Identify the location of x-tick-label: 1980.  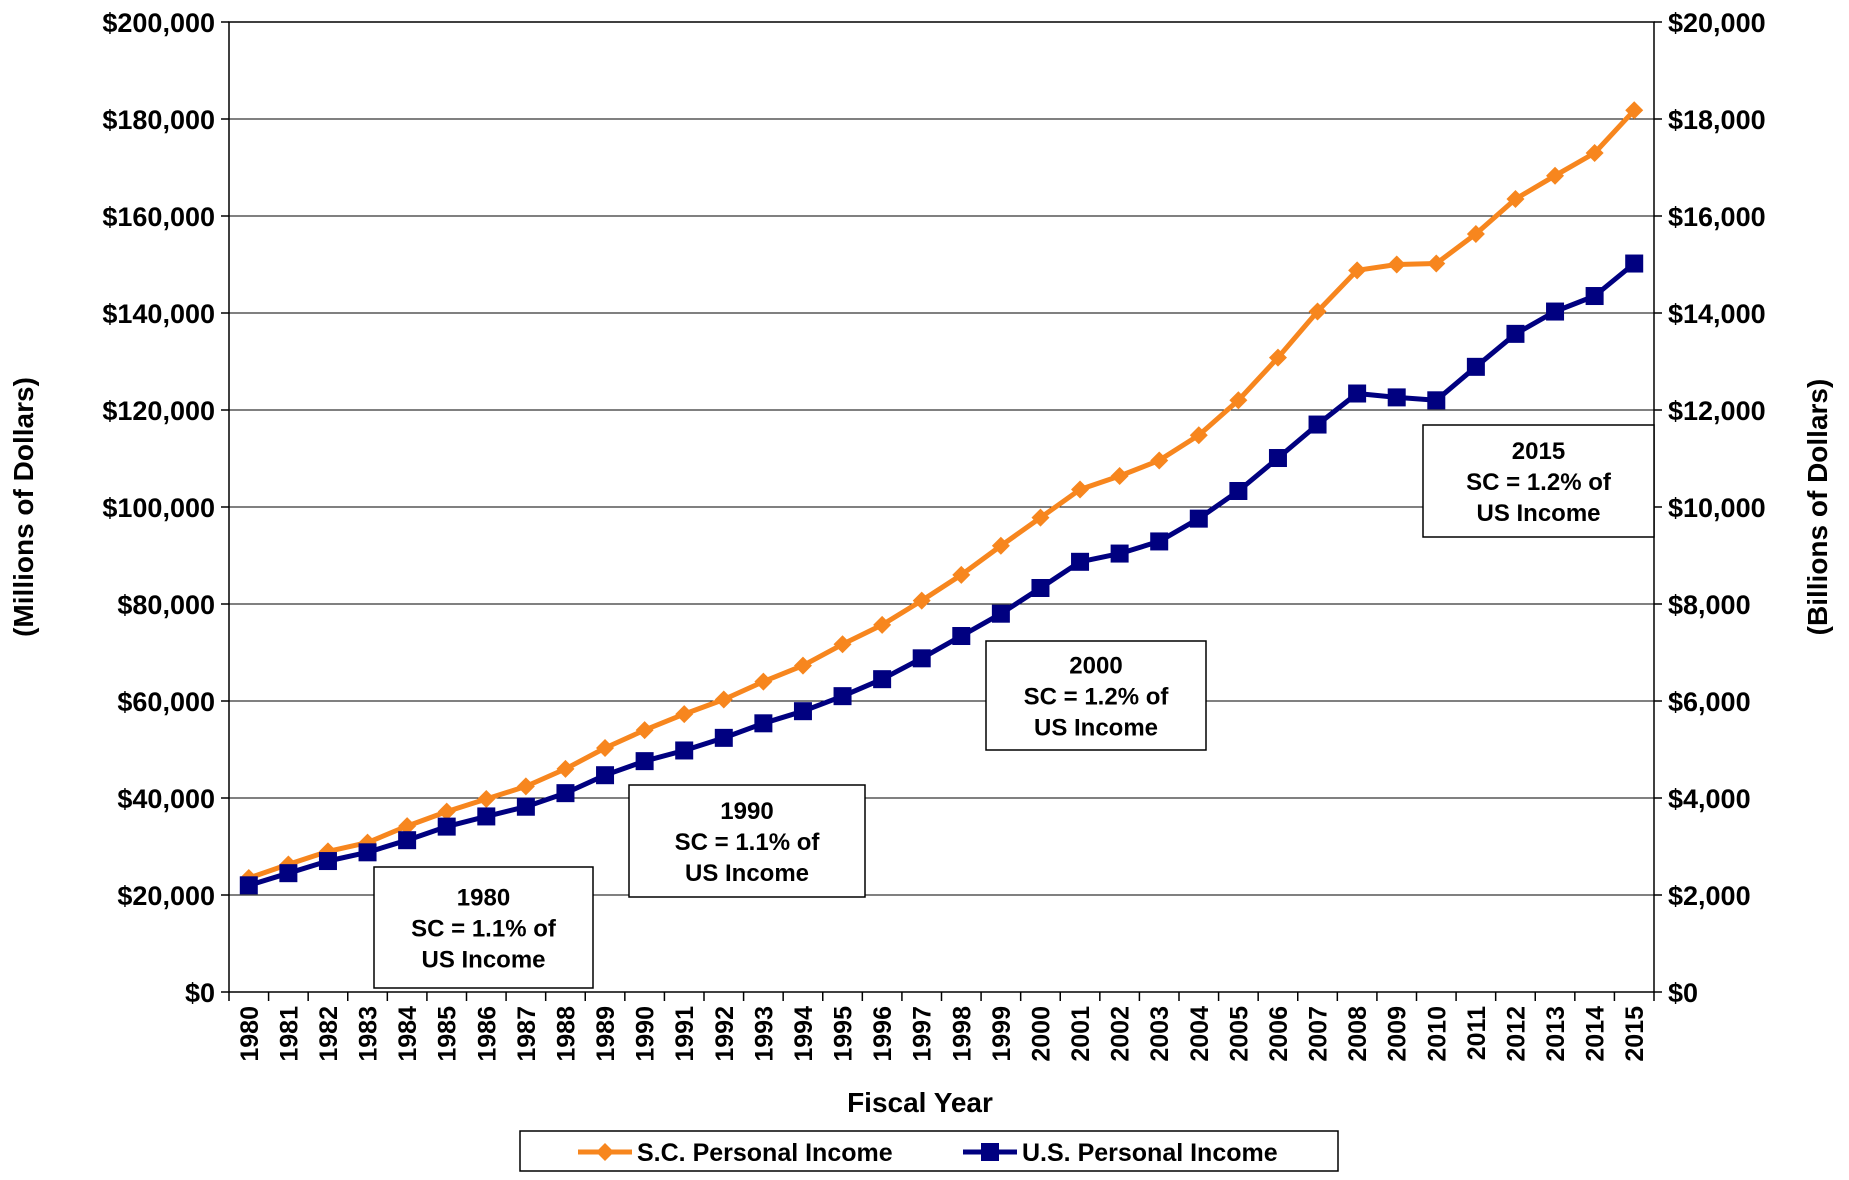
(250, 1034).